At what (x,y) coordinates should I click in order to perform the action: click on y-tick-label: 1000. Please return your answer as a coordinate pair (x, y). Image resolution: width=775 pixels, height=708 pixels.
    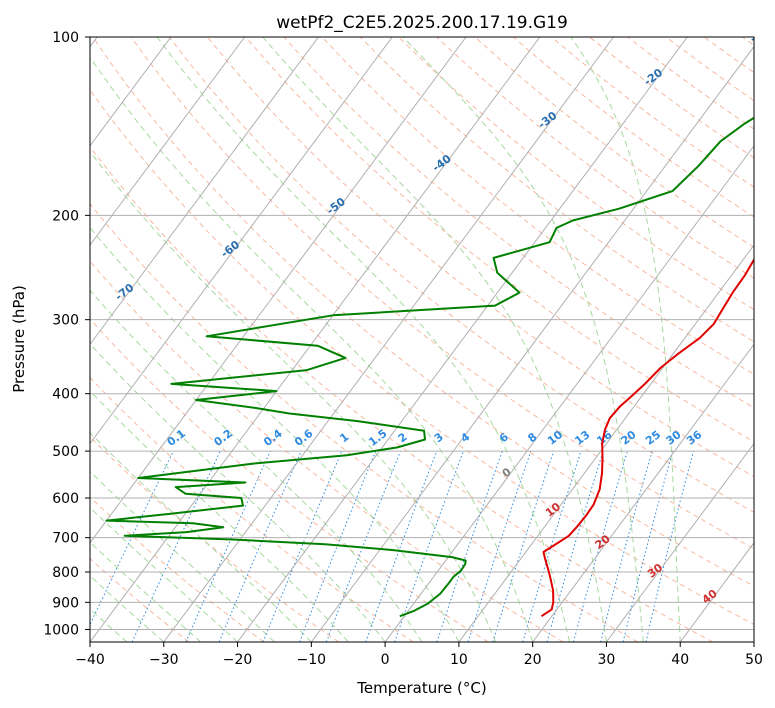
    Looking at the image, I should click on (61, 630).